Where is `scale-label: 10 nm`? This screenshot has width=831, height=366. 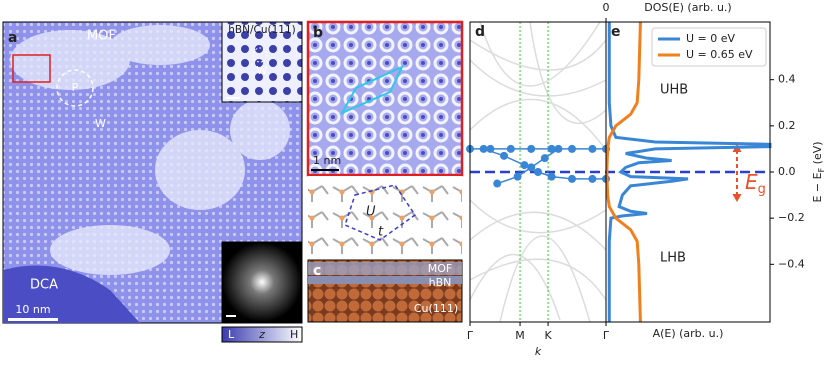 scale-label: 10 nm is located at coordinates (32, 309).